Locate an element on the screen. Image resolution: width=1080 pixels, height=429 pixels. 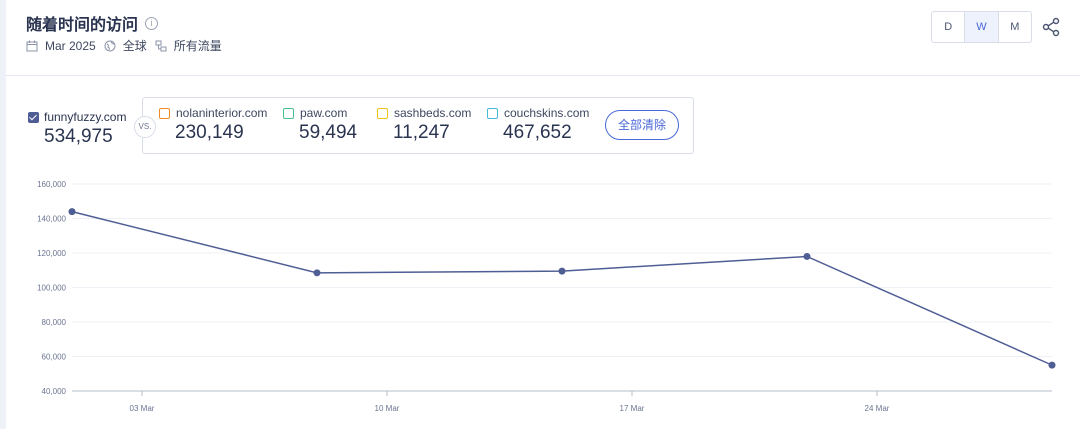
competitor-domain: sashbeds.com is located at coordinates (433, 113).